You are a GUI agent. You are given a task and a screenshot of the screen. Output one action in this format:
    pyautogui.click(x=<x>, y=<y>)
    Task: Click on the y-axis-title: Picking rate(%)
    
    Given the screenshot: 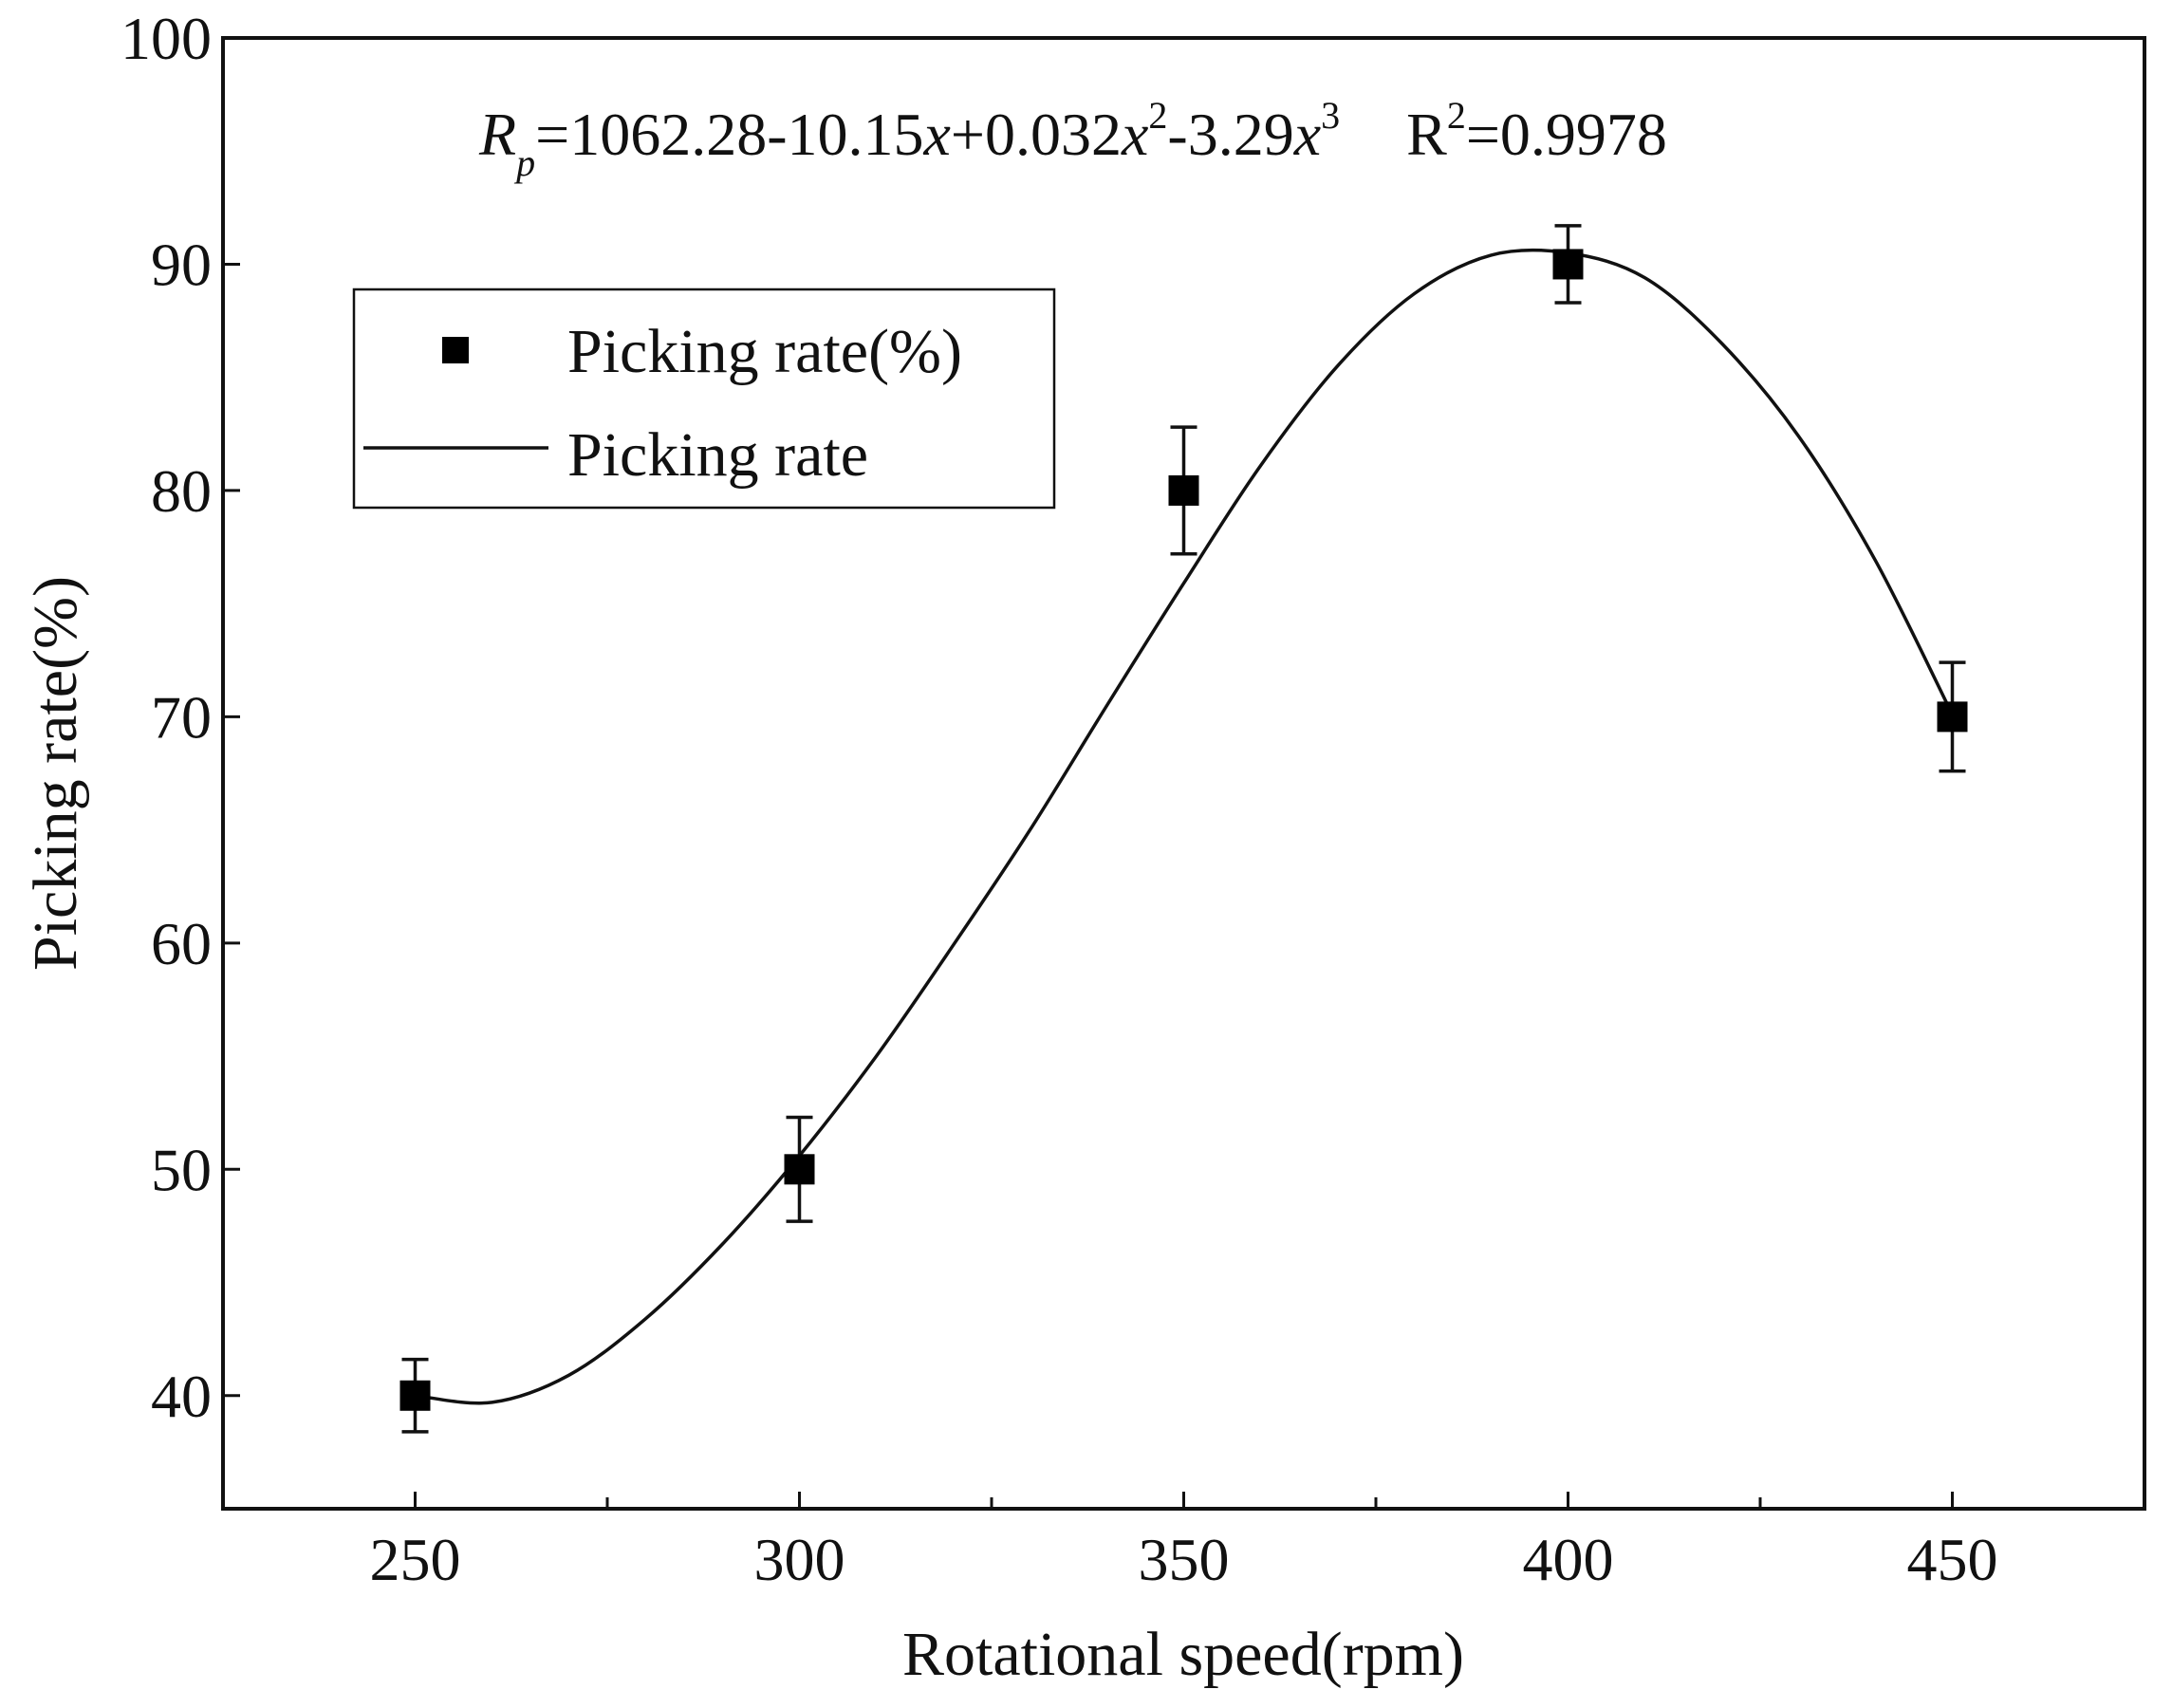 What is the action you would take?
    pyautogui.click(x=55, y=773)
    